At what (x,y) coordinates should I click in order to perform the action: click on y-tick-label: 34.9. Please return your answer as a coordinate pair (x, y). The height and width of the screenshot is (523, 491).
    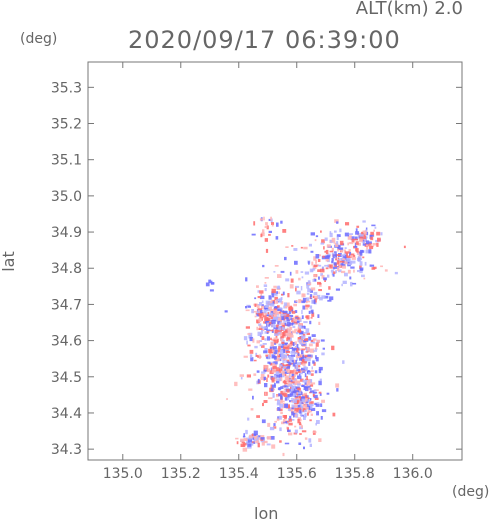
    Looking at the image, I should click on (66, 233).